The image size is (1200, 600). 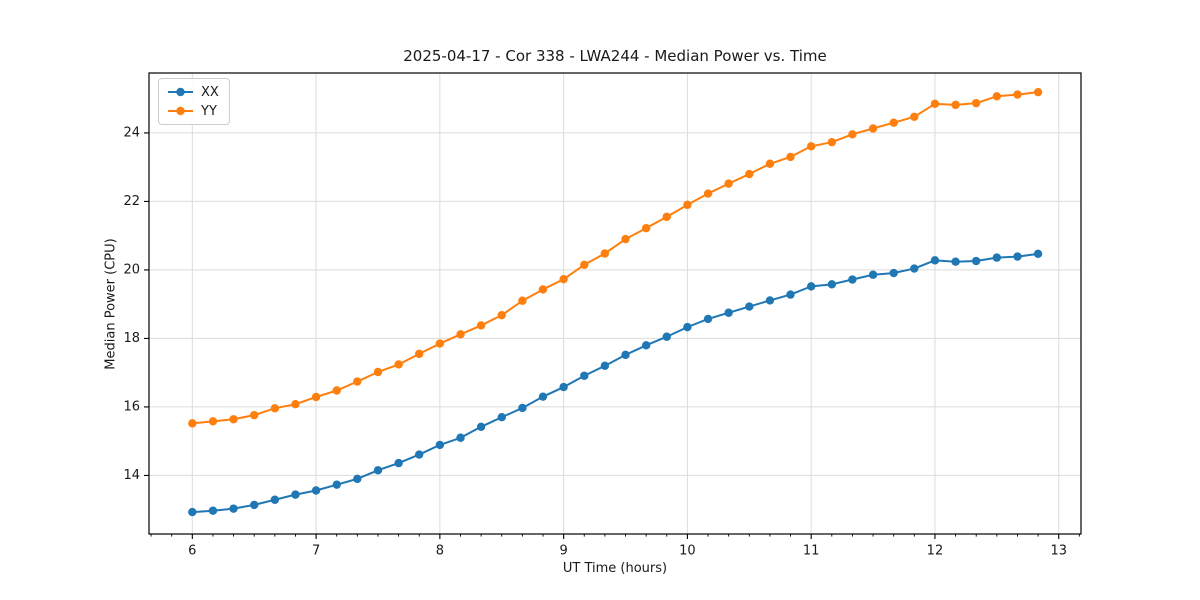 I want to click on legend: XX YY, so click(x=194, y=101).